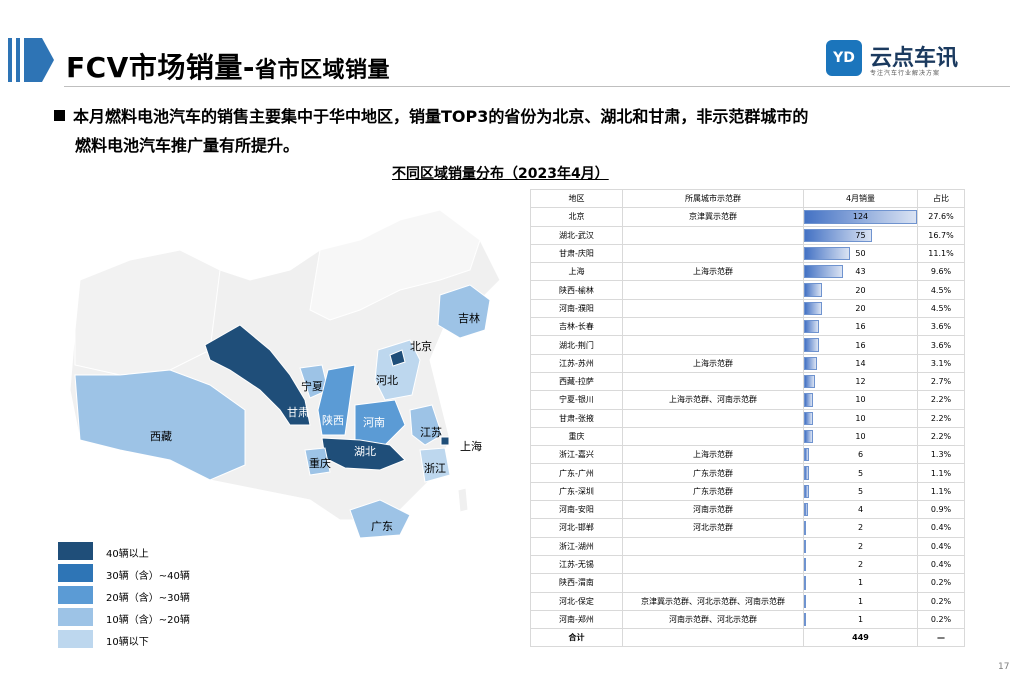 The image size is (1021, 680). Describe the element at coordinates (576, 638) in the screenshot. I see `total-label: 合计` at that location.